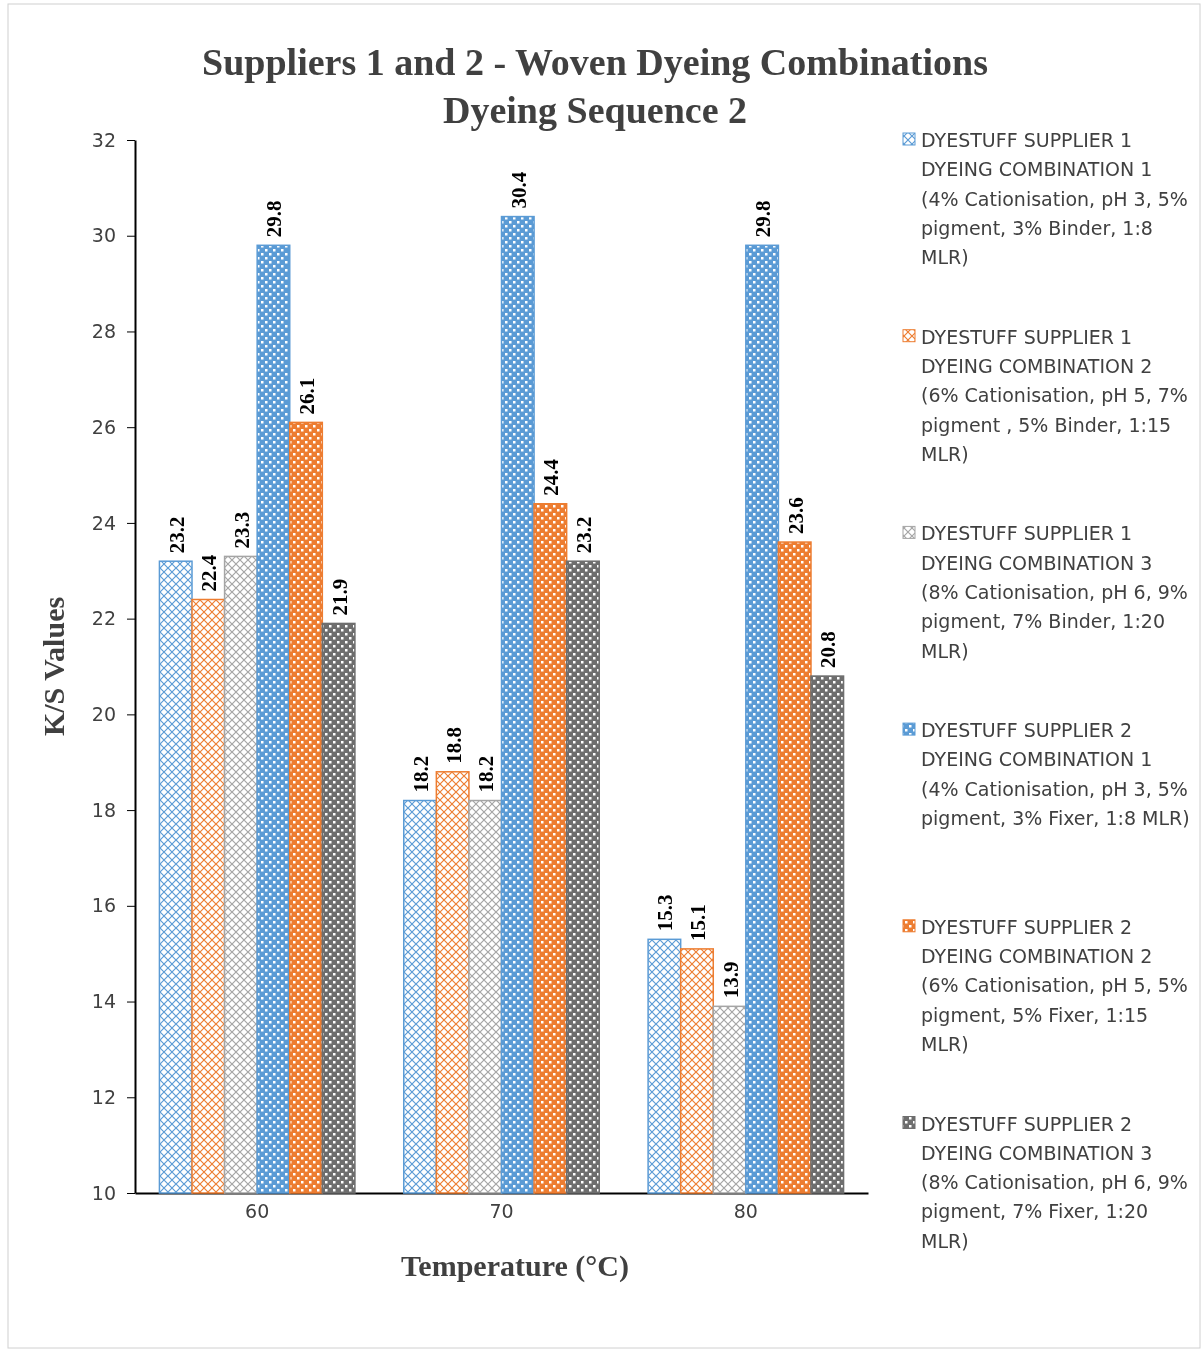 The image size is (1203, 1351). What do you see at coordinates (103, 618) in the screenshot?
I see `y-tick-label: 22` at bounding box center [103, 618].